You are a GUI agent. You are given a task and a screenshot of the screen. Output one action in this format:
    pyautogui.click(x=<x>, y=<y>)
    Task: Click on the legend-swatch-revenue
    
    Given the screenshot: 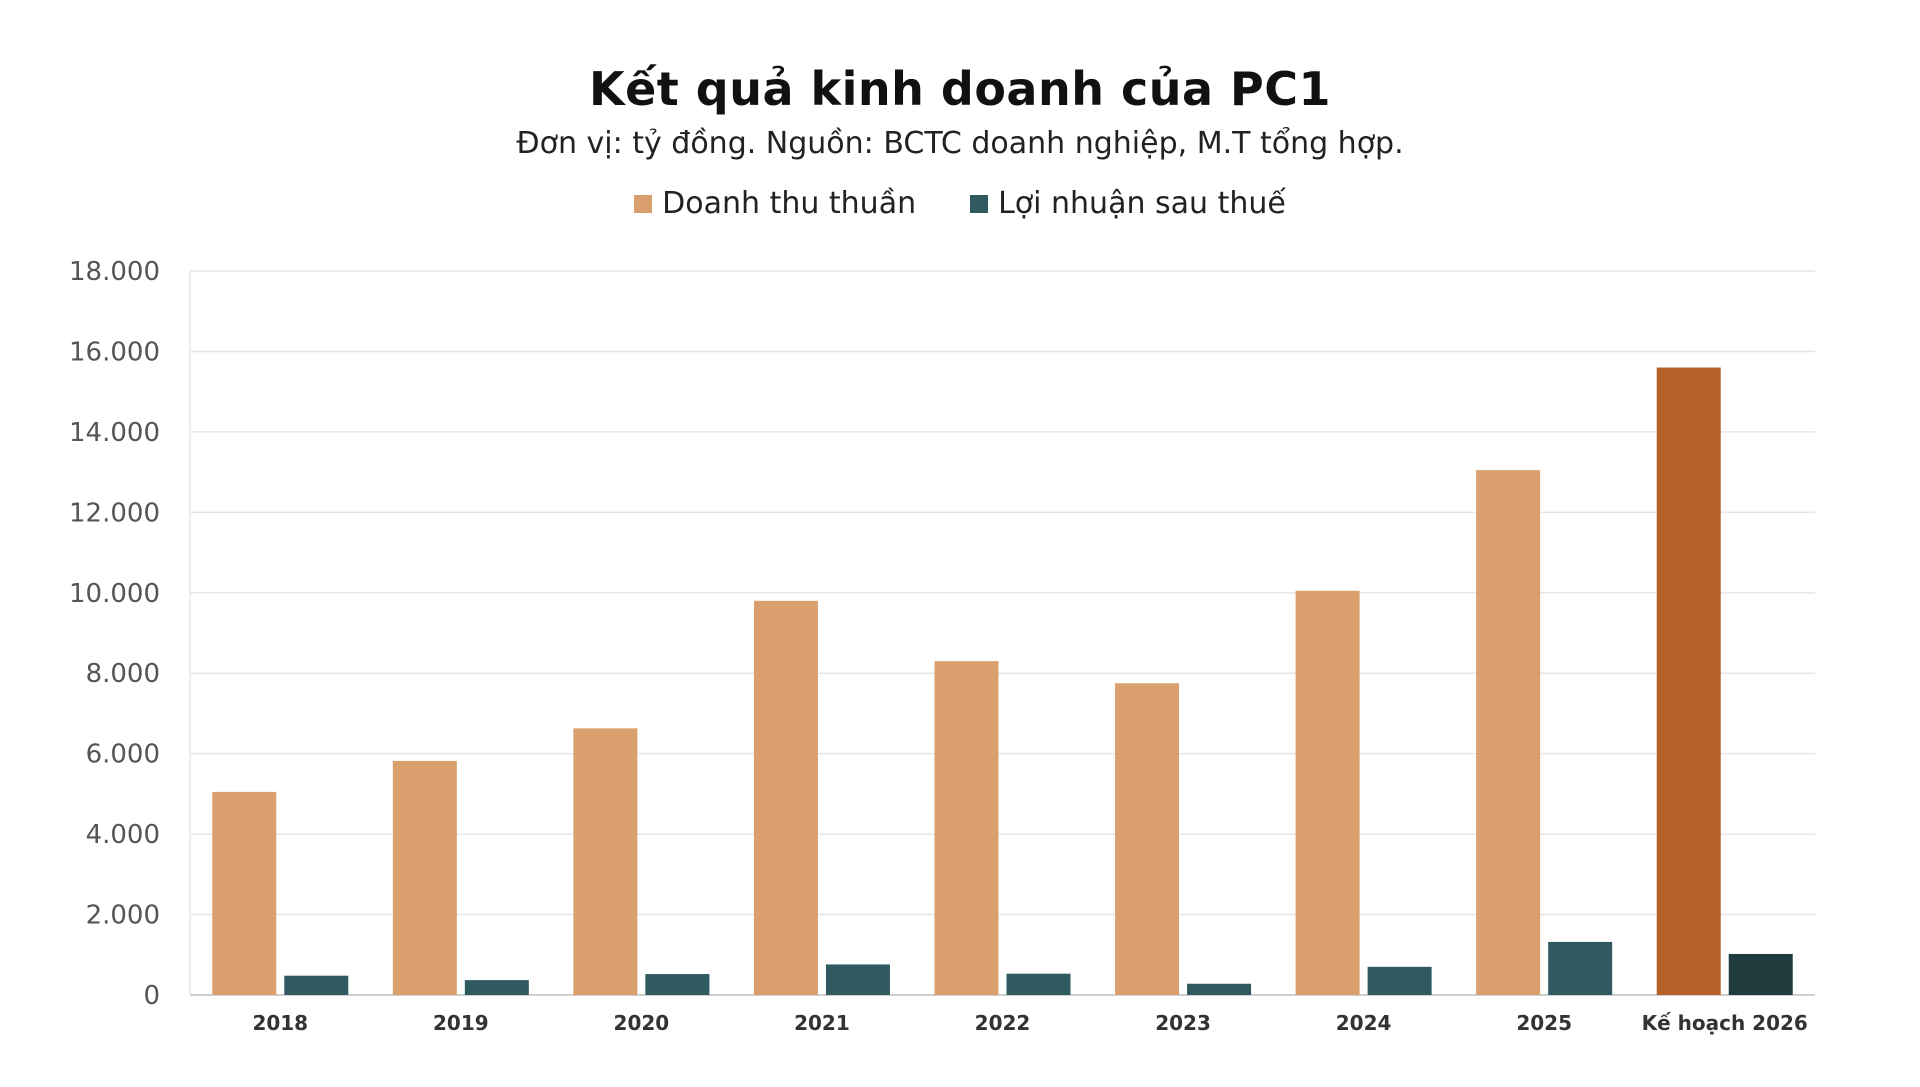 What is the action you would take?
    pyautogui.click(x=643, y=203)
    